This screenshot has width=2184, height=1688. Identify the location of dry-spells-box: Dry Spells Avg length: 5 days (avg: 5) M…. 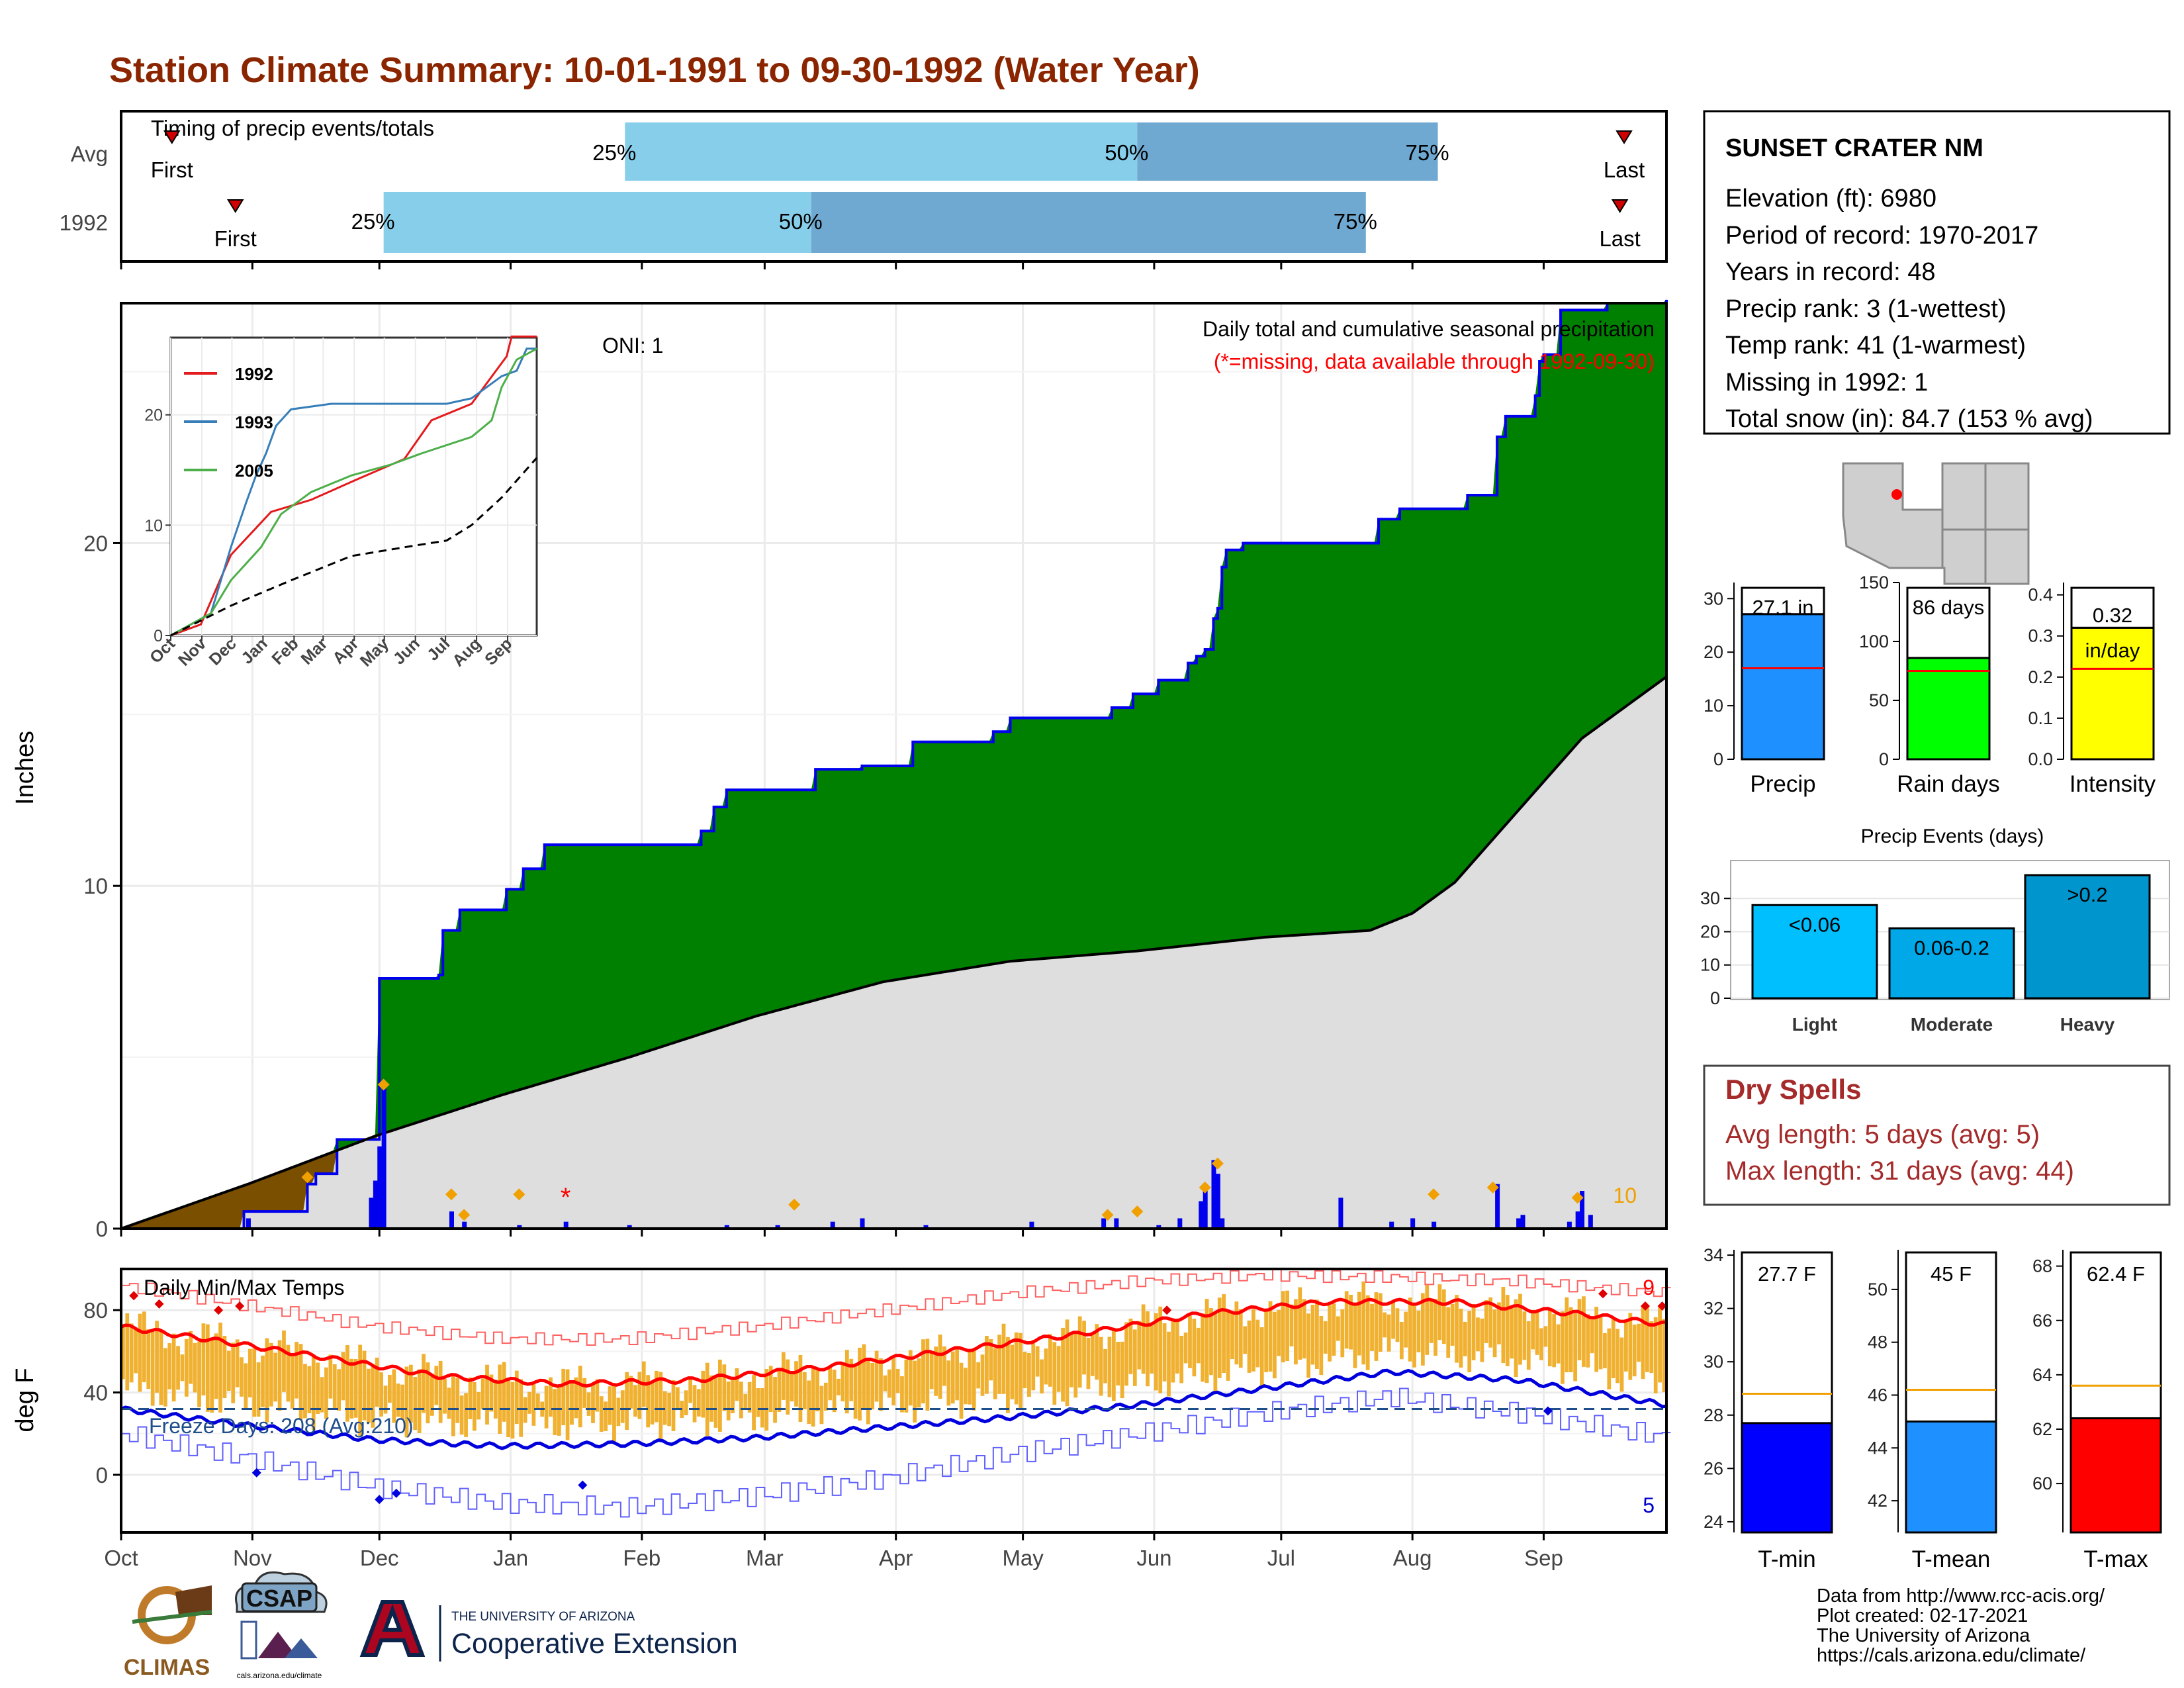
(1937, 1135).